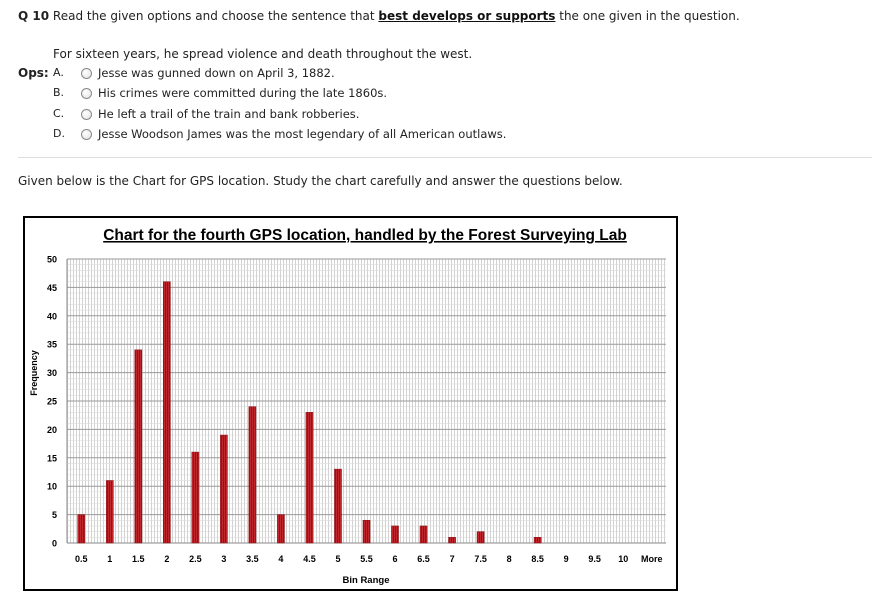 The image size is (893, 595). What do you see at coordinates (649, 16) in the screenshot?
I see `prompt-text-after: the one given in the question.` at bounding box center [649, 16].